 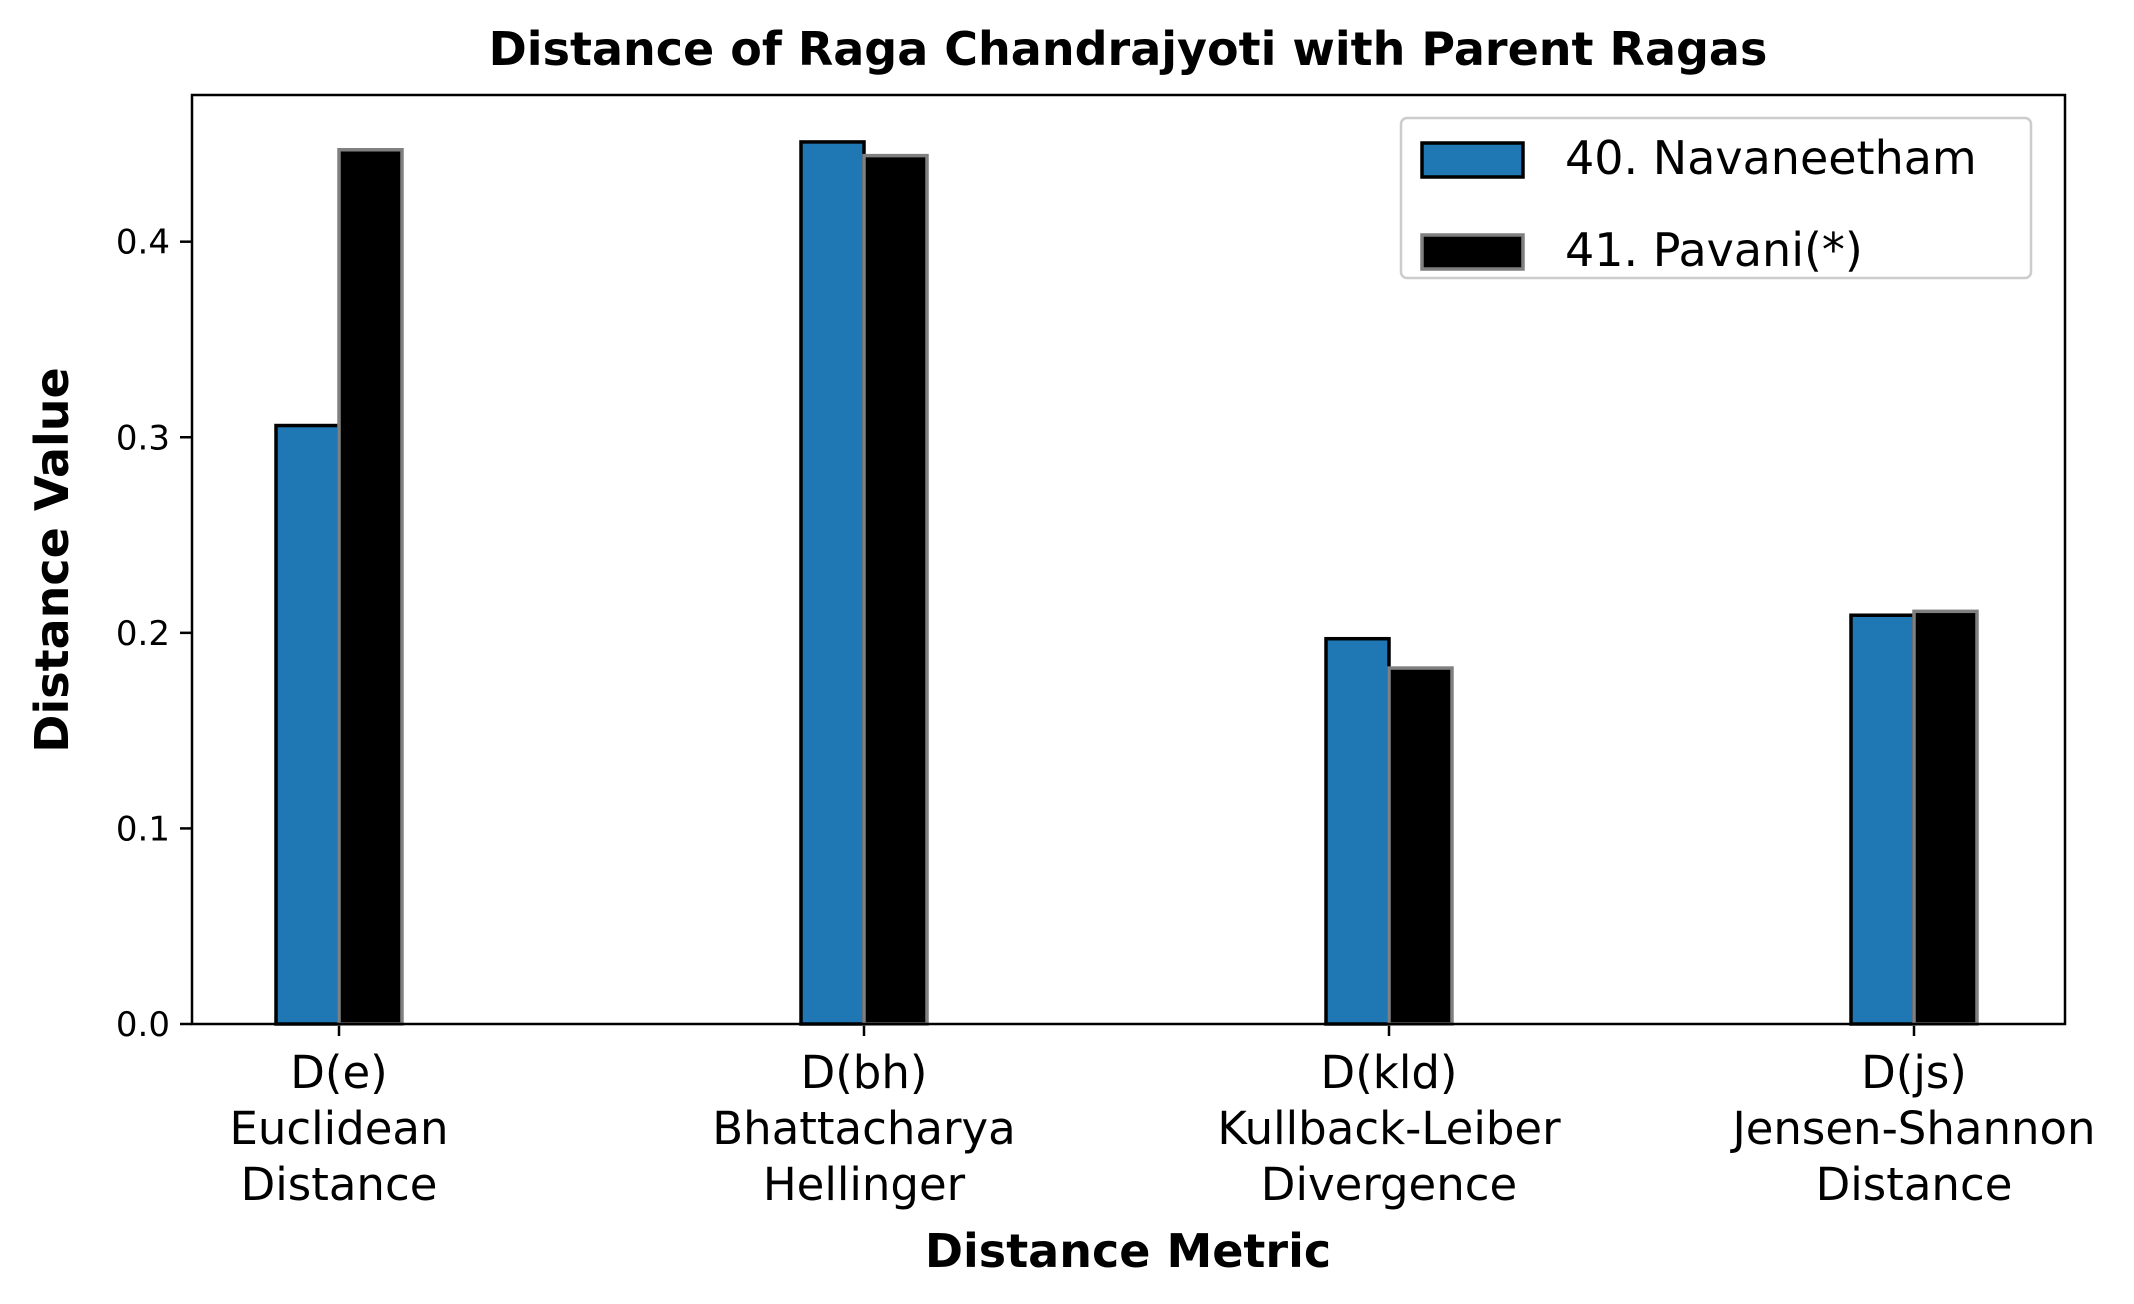 What do you see at coordinates (1771, 158) in the screenshot?
I see `legend-label: 40. Navaneetham` at bounding box center [1771, 158].